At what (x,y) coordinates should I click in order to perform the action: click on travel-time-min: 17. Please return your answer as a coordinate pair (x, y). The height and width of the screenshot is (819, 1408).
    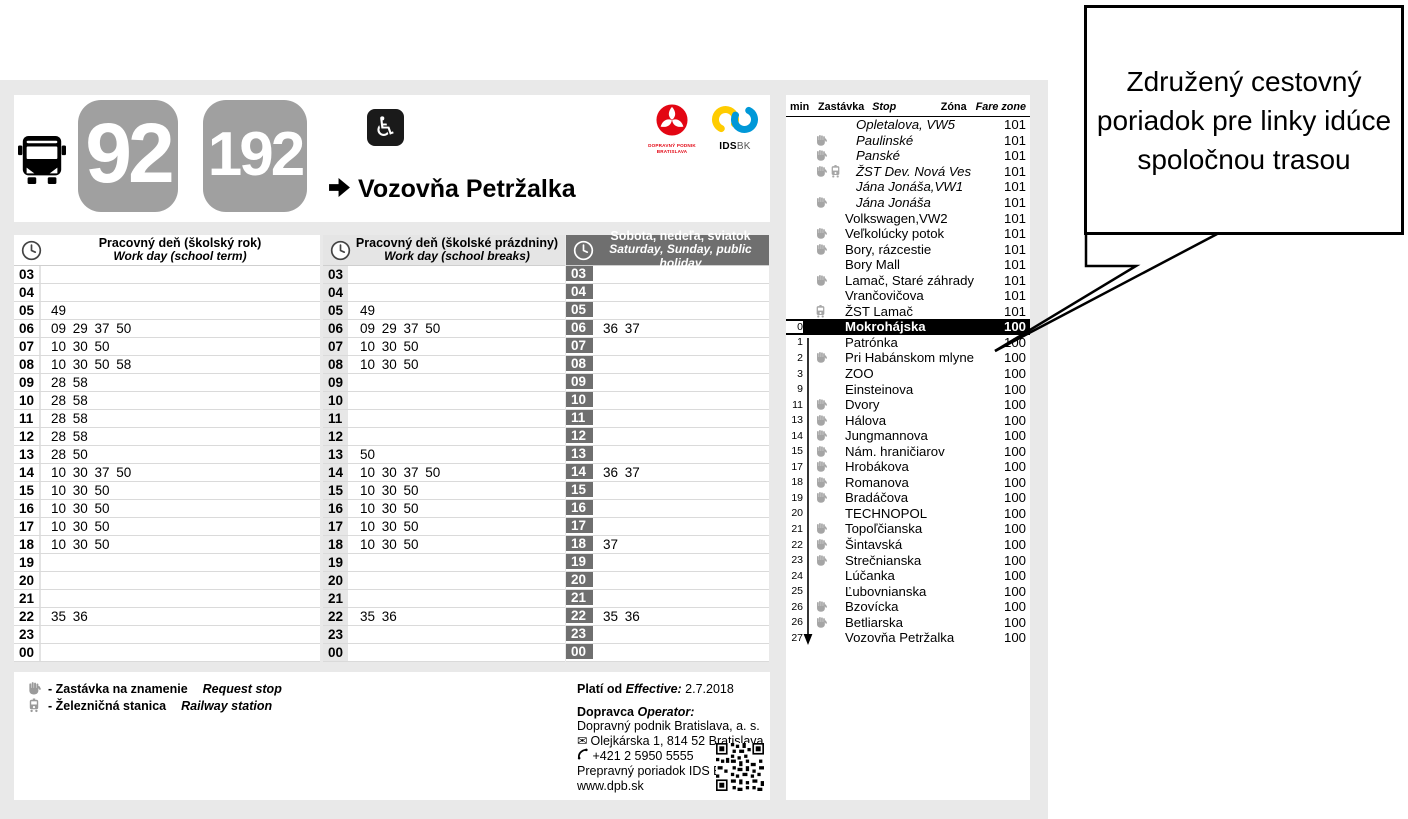
    Looking at the image, I should click on (797, 466).